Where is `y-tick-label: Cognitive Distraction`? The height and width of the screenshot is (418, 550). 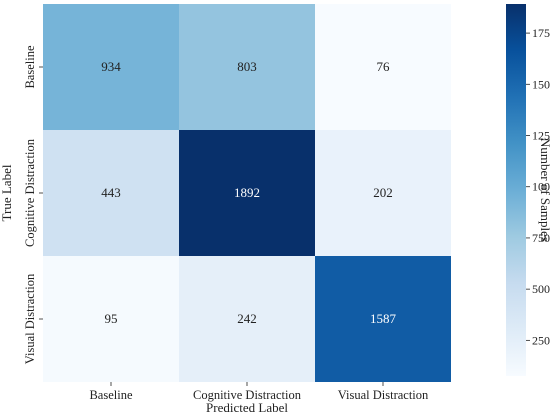
y-tick-label: Cognitive Distraction is located at coordinates (30, 192).